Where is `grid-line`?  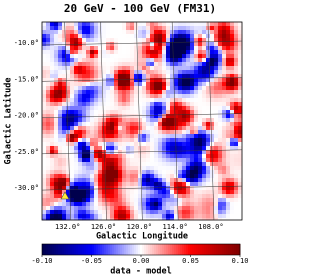
grid-line is located at coordinates (67, 121).